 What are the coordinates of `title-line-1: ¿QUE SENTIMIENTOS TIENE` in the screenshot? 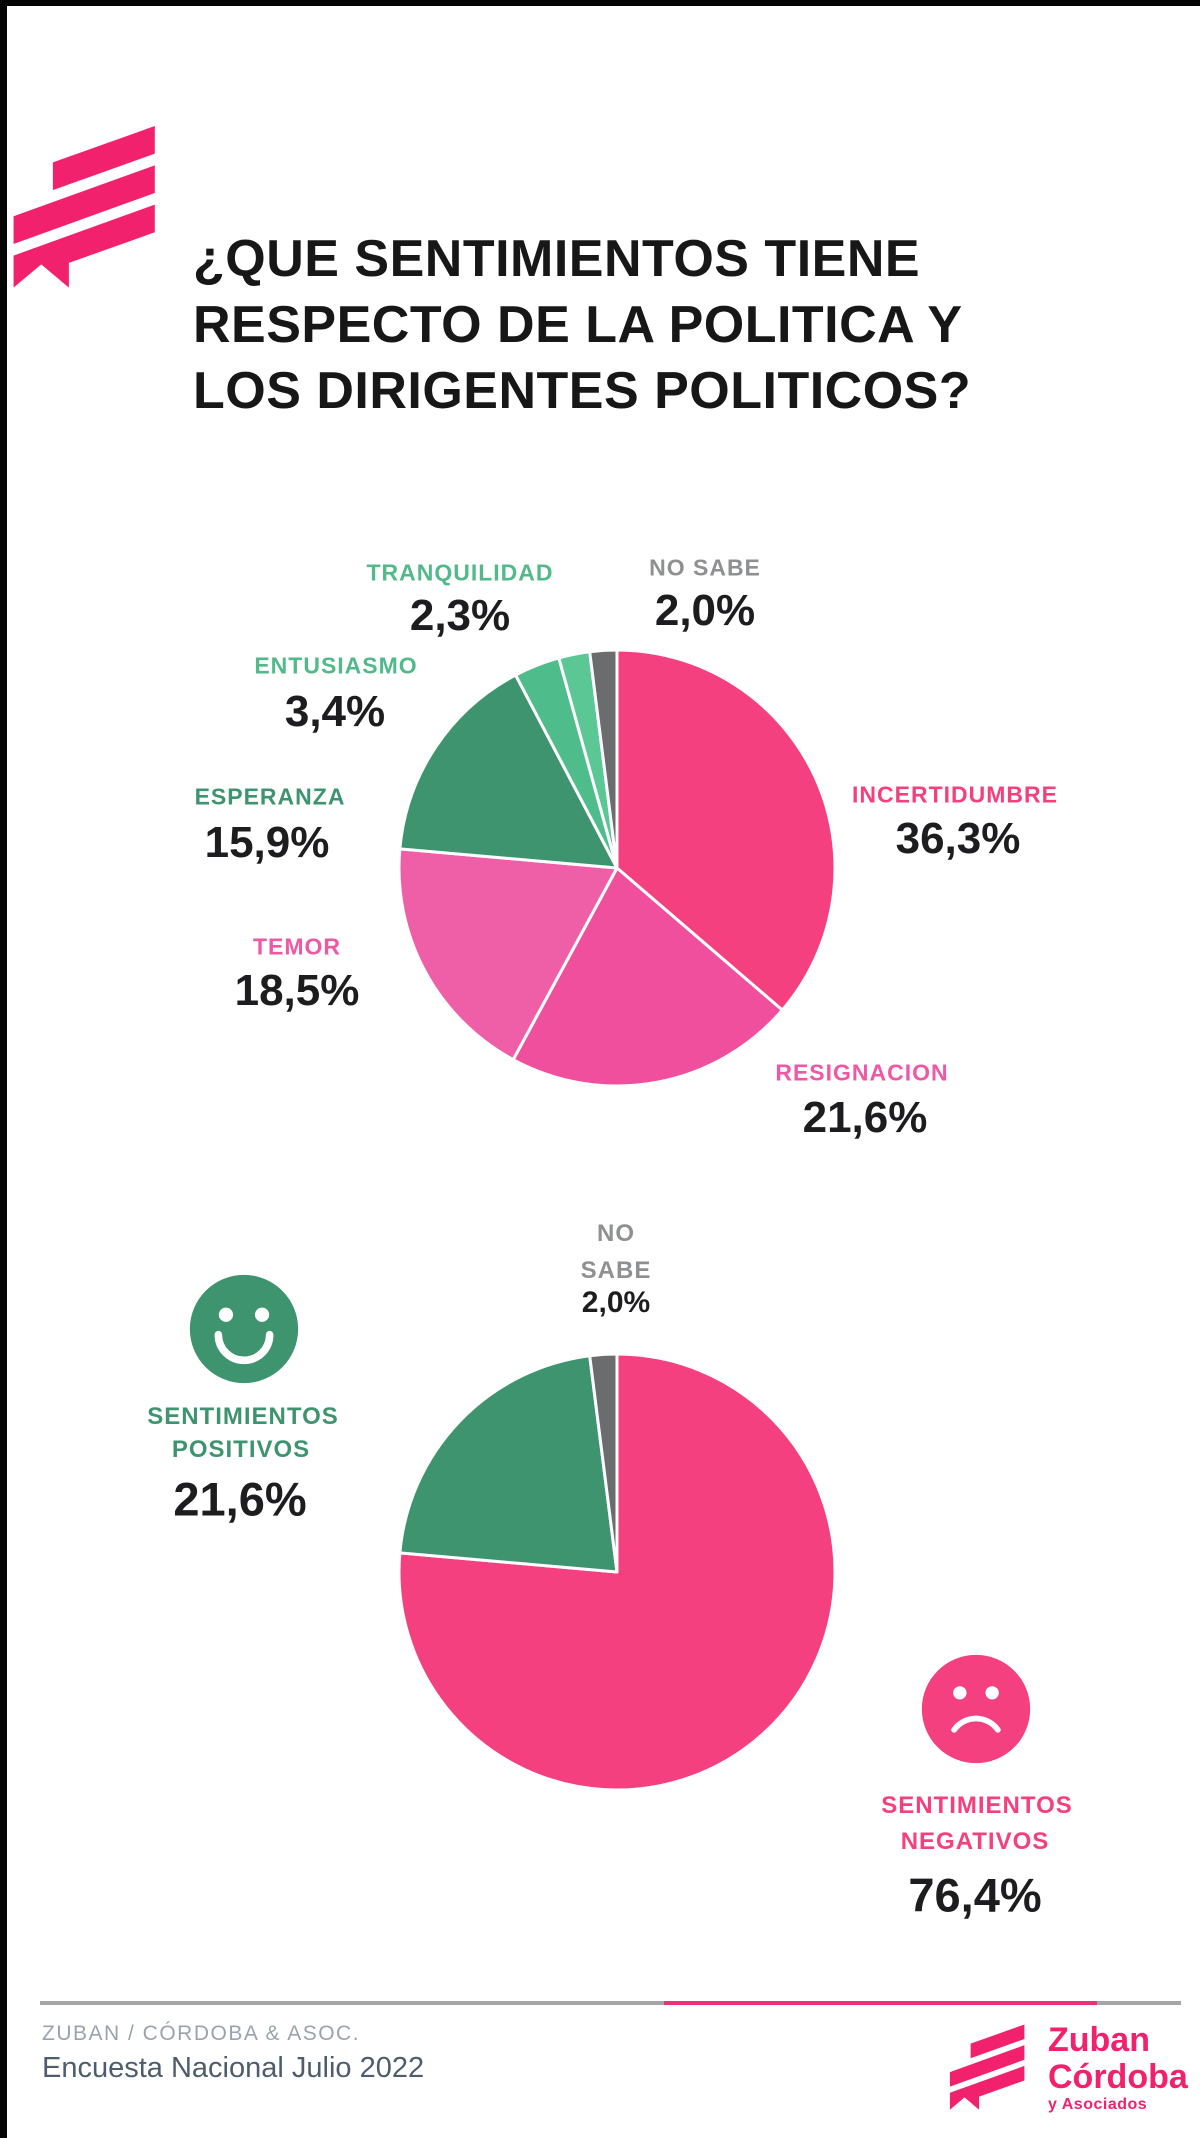 It's located at (557, 259).